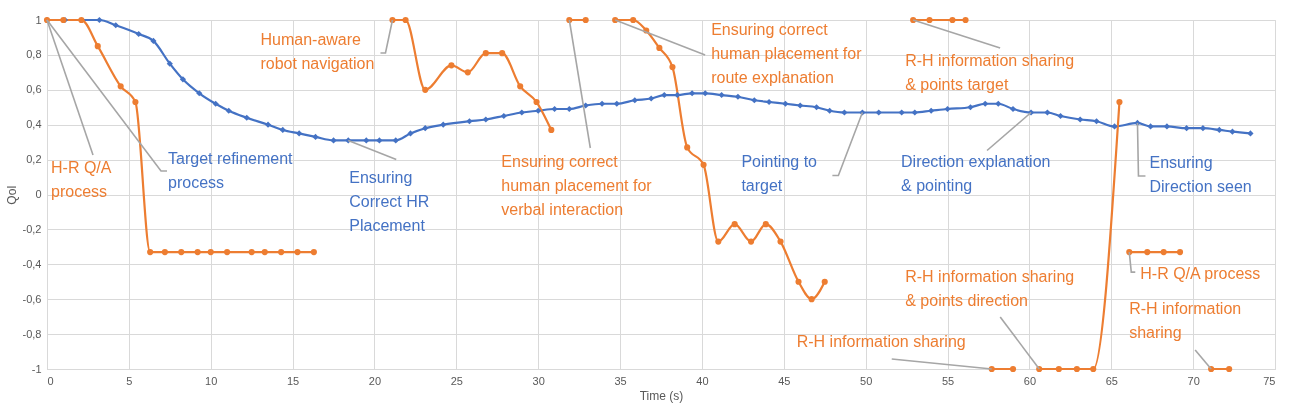 The height and width of the screenshot is (410, 1304). What do you see at coordinates (620, 380) in the screenshot?
I see `x-tick-label: 35` at bounding box center [620, 380].